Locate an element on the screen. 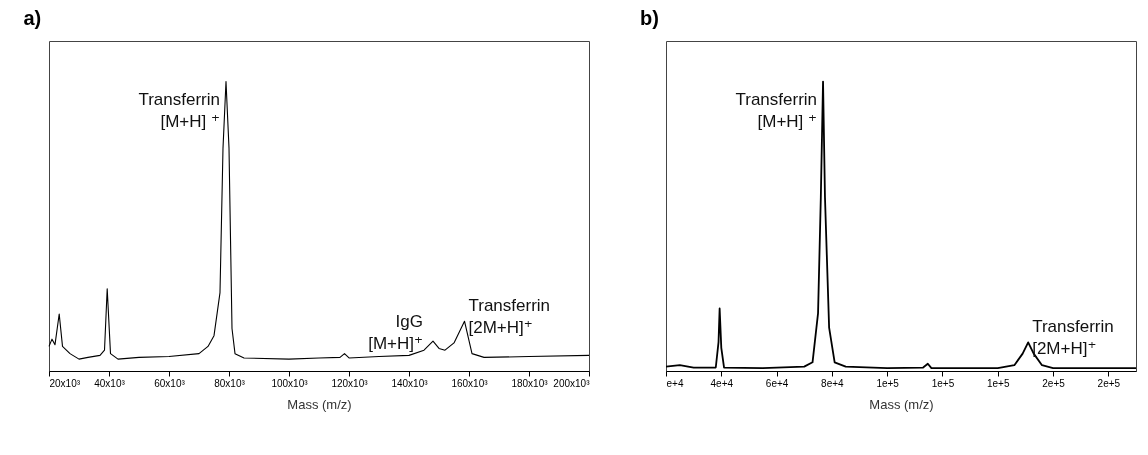 This screenshot has height=455, width=1148. chart-title: b) is located at coordinates (649, 18).